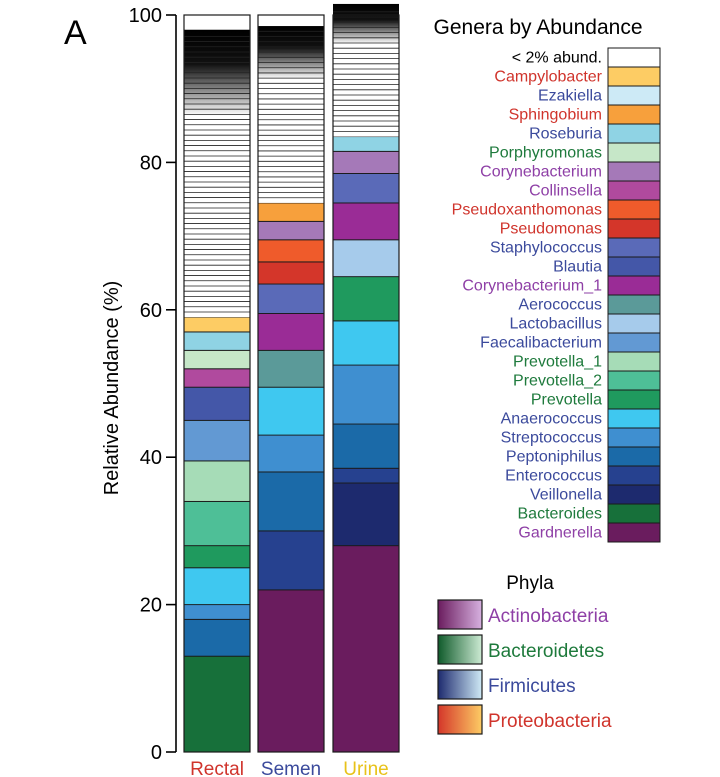  Describe the element at coordinates (634, 532) in the screenshot. I see `legend-swatch-gardnerella` at that location.